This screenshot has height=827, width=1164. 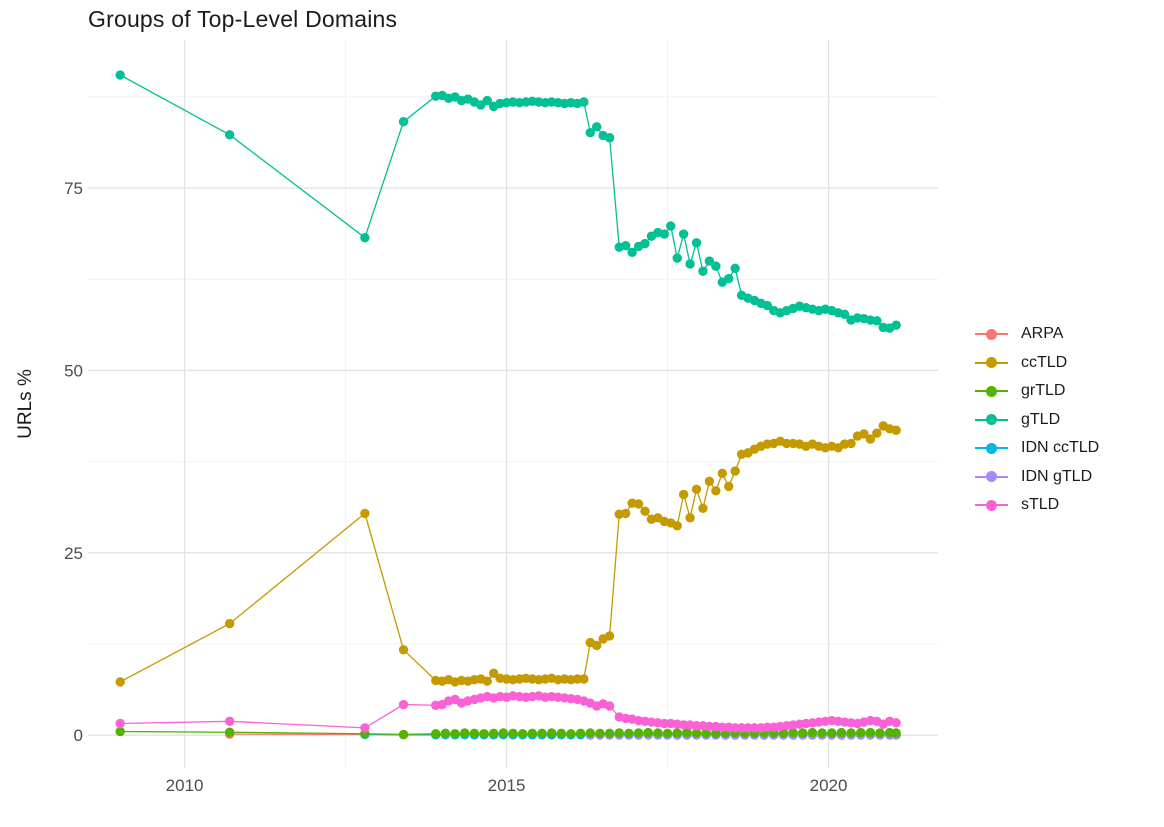 I want to click on x-tick-label: 2020, so click(x=829, y=785).